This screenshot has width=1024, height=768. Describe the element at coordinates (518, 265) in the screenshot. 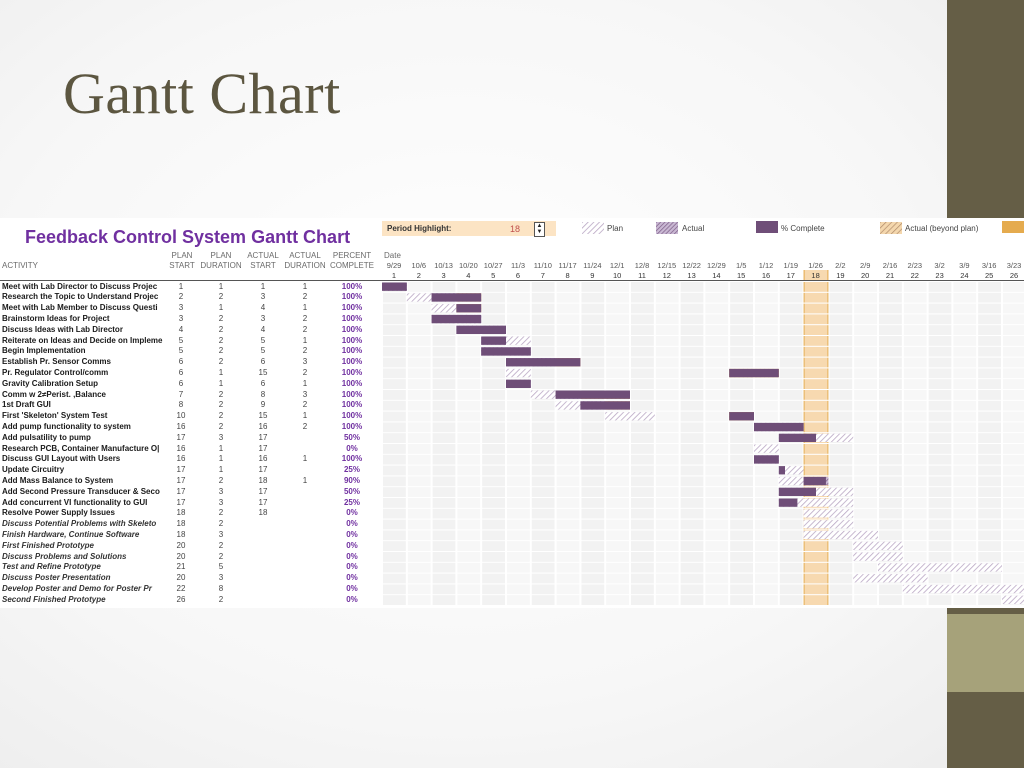

I see `date-label: 11/3` at that location.